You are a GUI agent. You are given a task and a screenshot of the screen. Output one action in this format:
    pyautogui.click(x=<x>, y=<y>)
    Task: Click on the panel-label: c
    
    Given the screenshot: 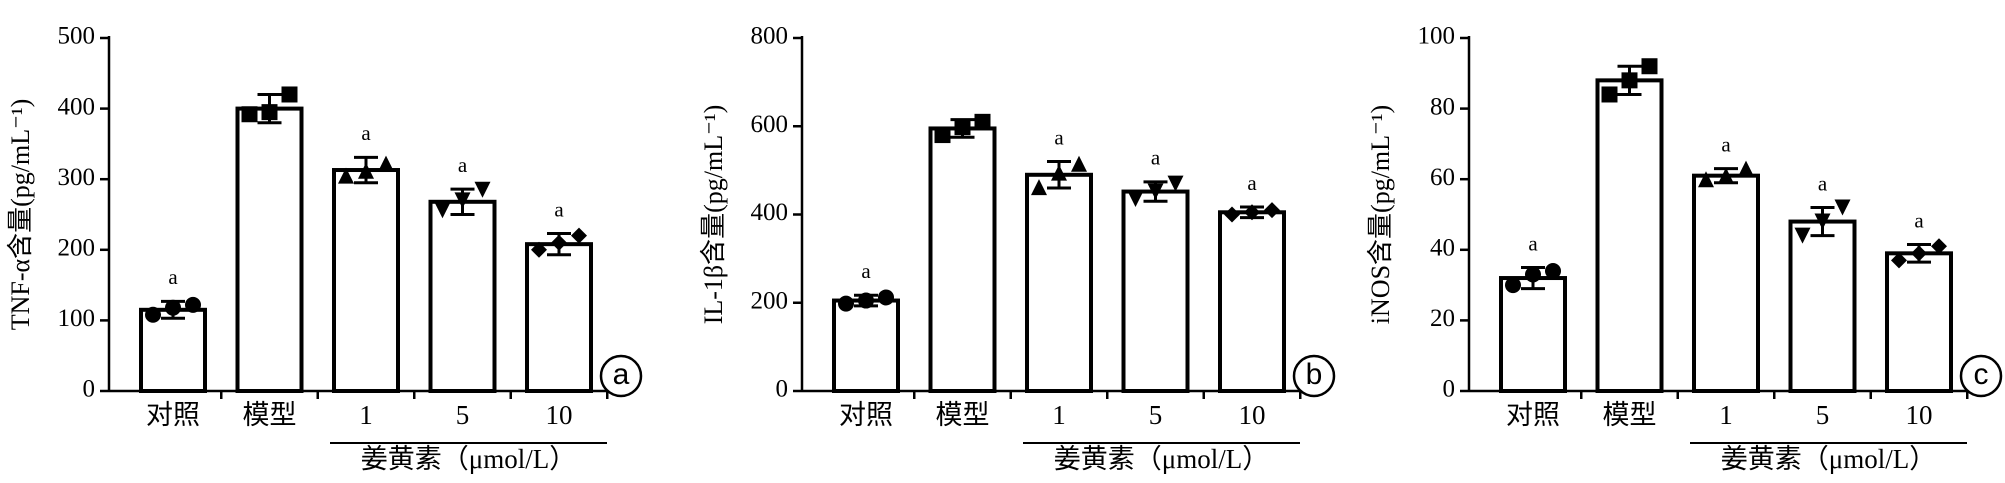 What is the action you would take?
    pyautogui.click(x=1981, y=374)
    